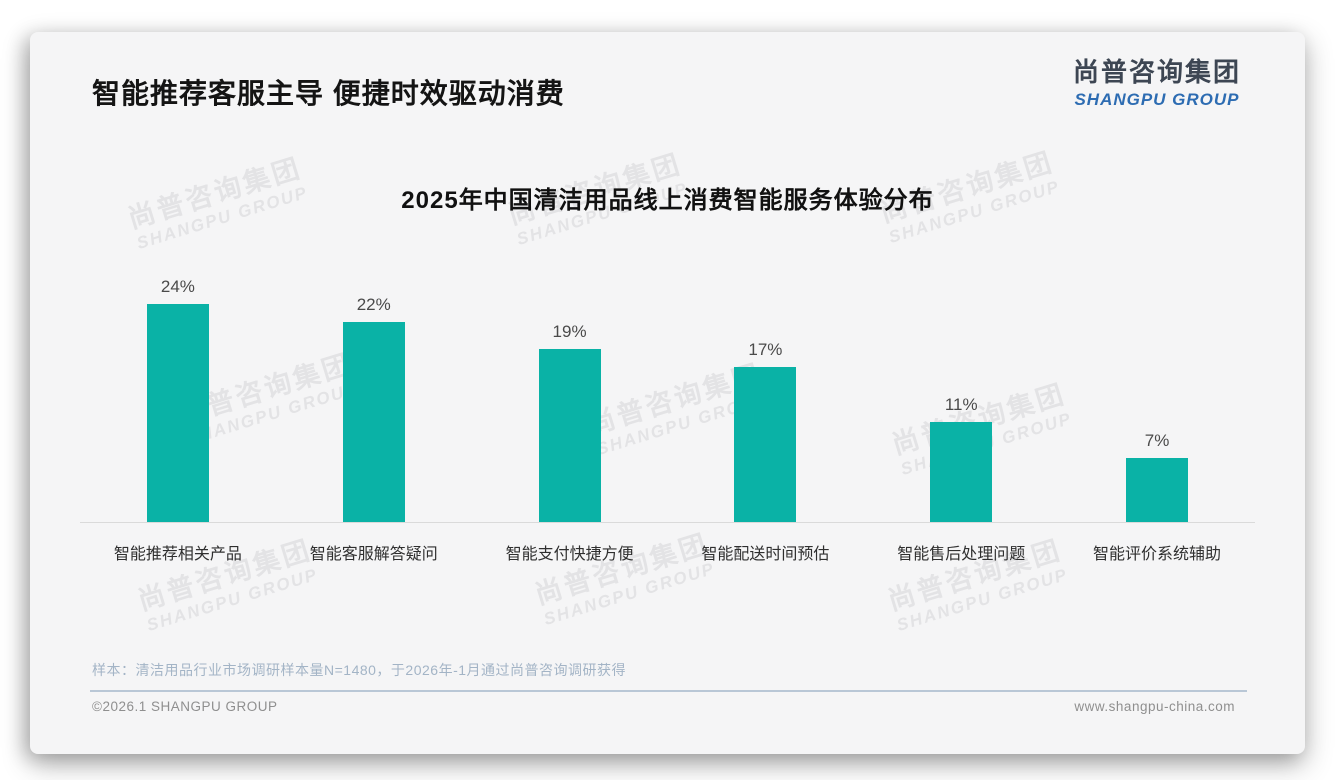 This screenshot has width=1340, height=780. What do you see at coordinates (667, 90) in the screenshot?
I see `slide-header: 智能推荐客服主导 便捷时效驱动消费 尚普咨询集团 SHANGPU GROUP` at bounding box center [667, 90].